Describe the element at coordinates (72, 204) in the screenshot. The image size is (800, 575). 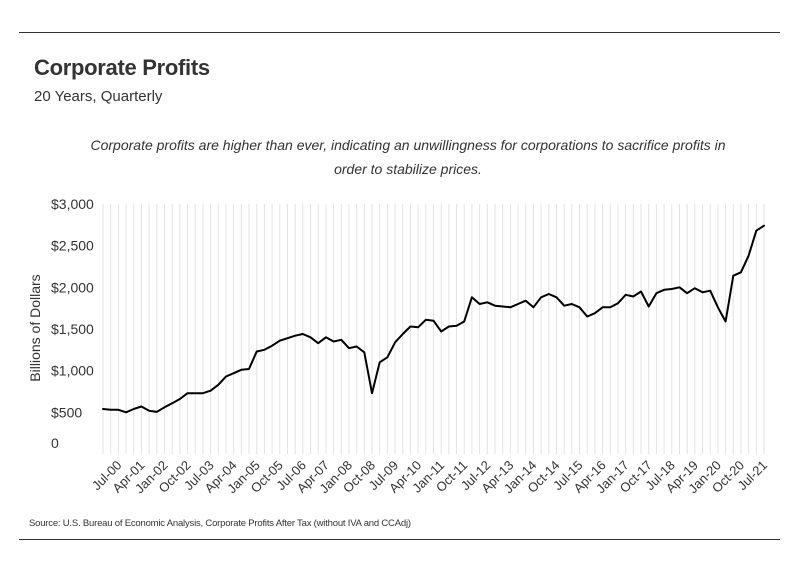
I see `y-tick-label: $3,000` at that location.